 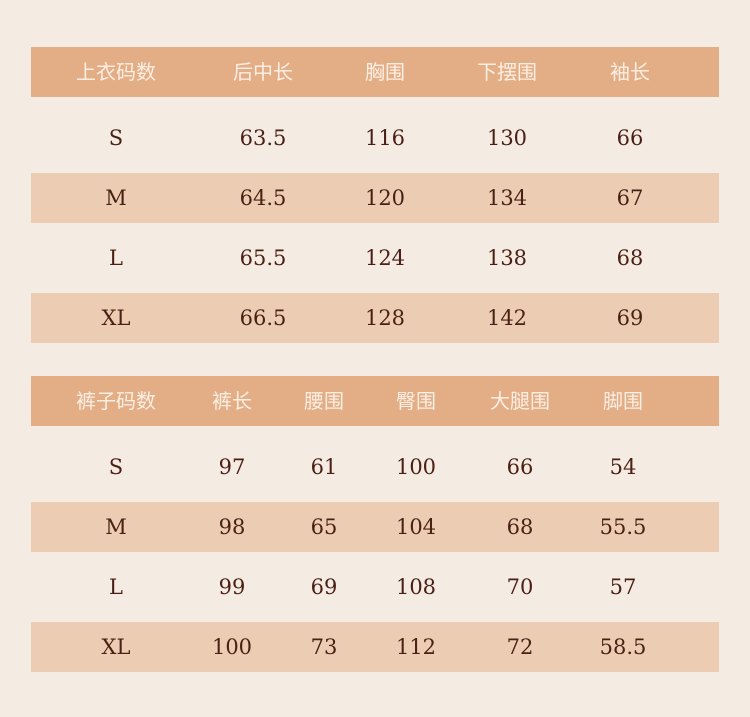 I want to click on measurement-cell: 58.5, so click(x=623, y=647).